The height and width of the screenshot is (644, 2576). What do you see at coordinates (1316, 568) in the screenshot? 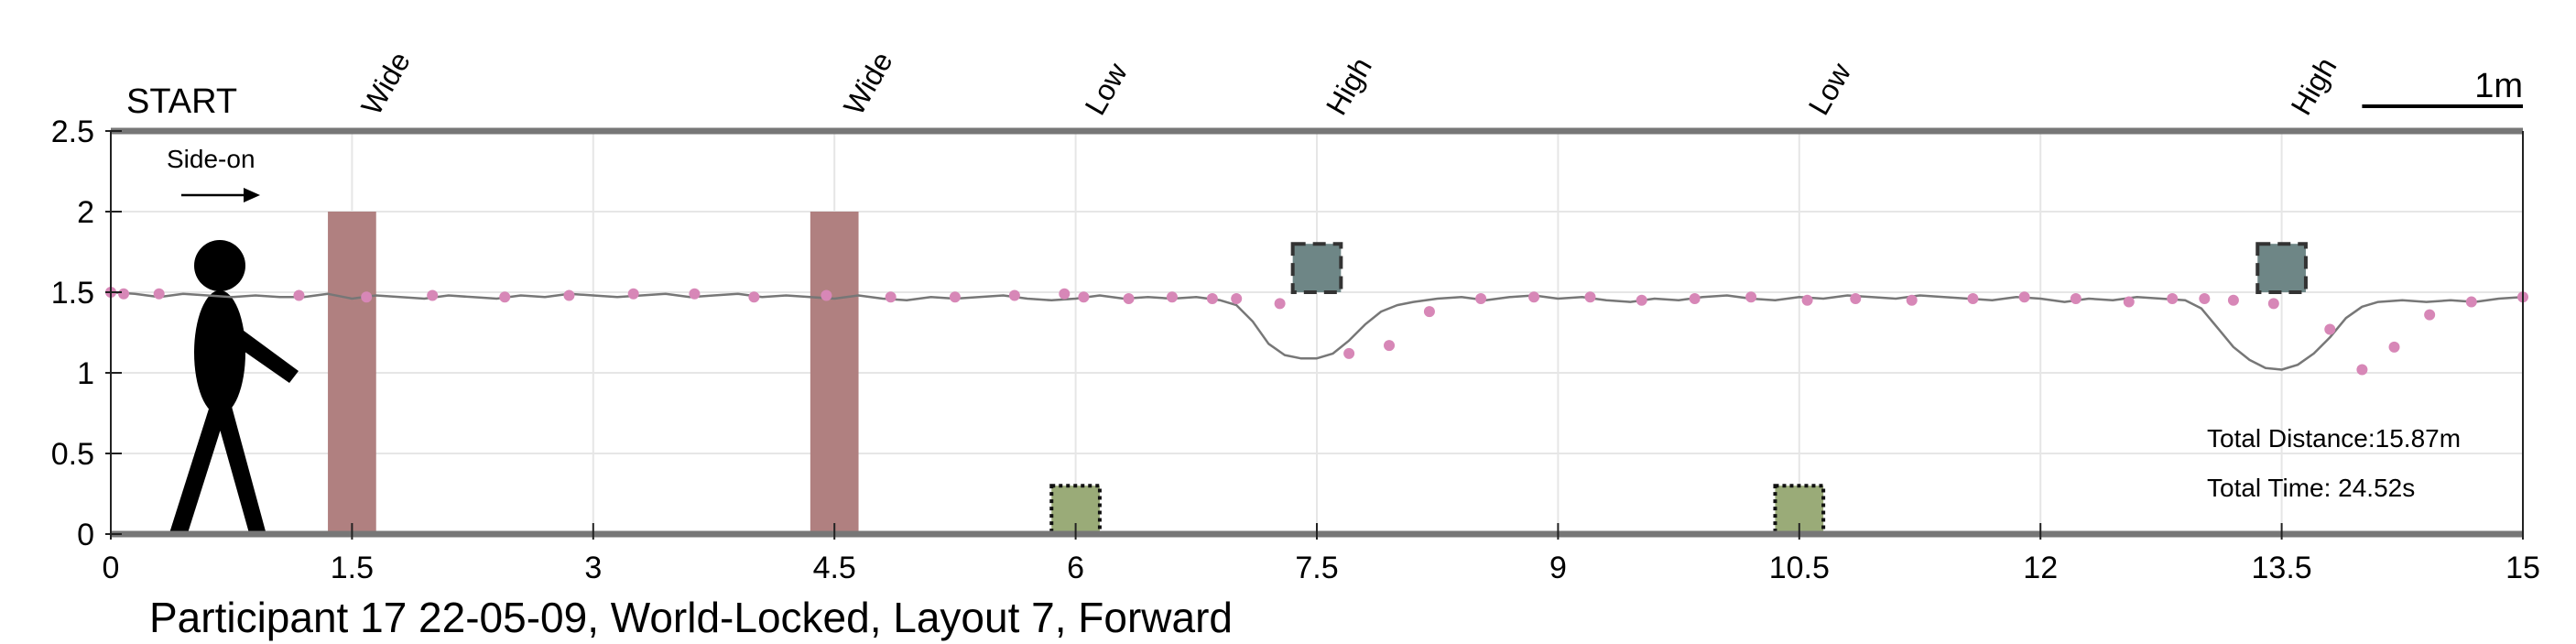
I see `x-tick-label-5: 7.5` at bounding box center [1316, 568].